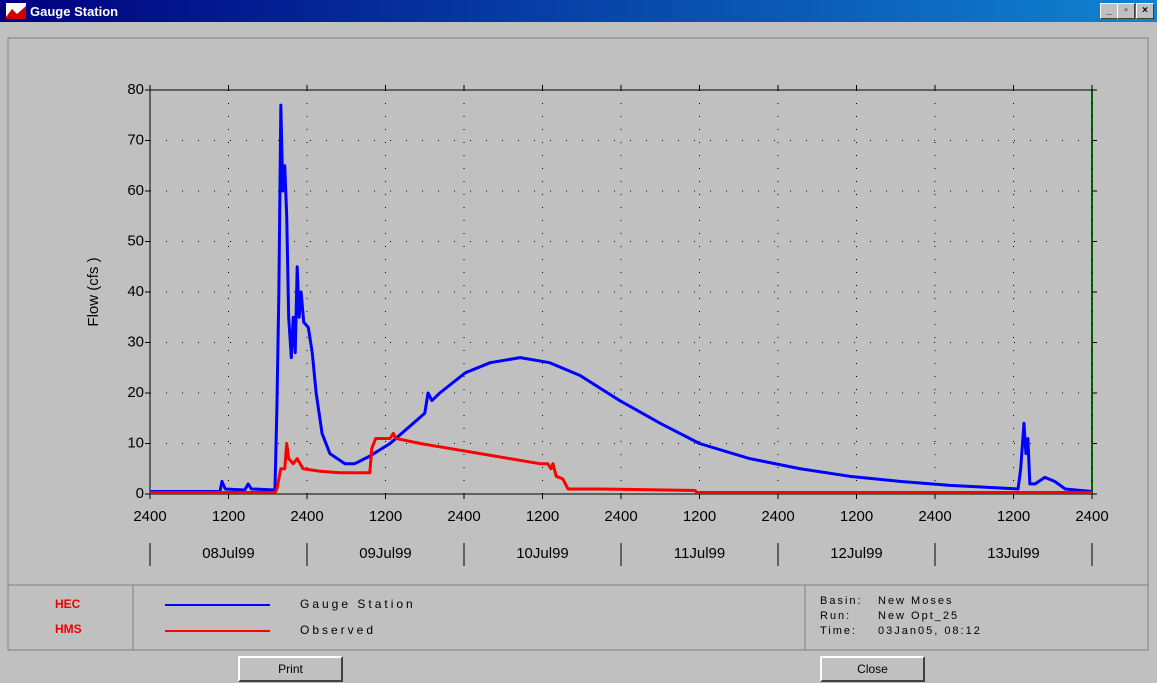  What do you see at coordinates (135, 341) in the screenshot?
I see `y-tick-label: 30` at bounding box center [135, 341].